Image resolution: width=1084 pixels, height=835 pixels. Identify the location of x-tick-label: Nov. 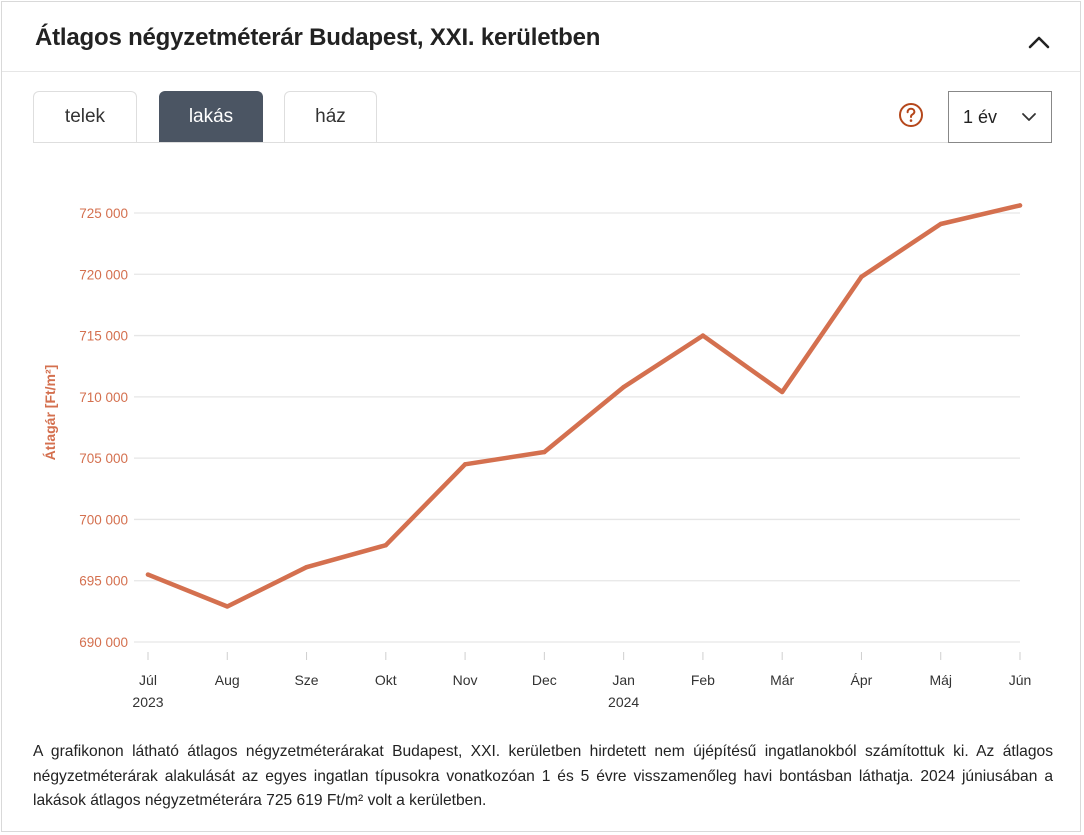
(465, 680).